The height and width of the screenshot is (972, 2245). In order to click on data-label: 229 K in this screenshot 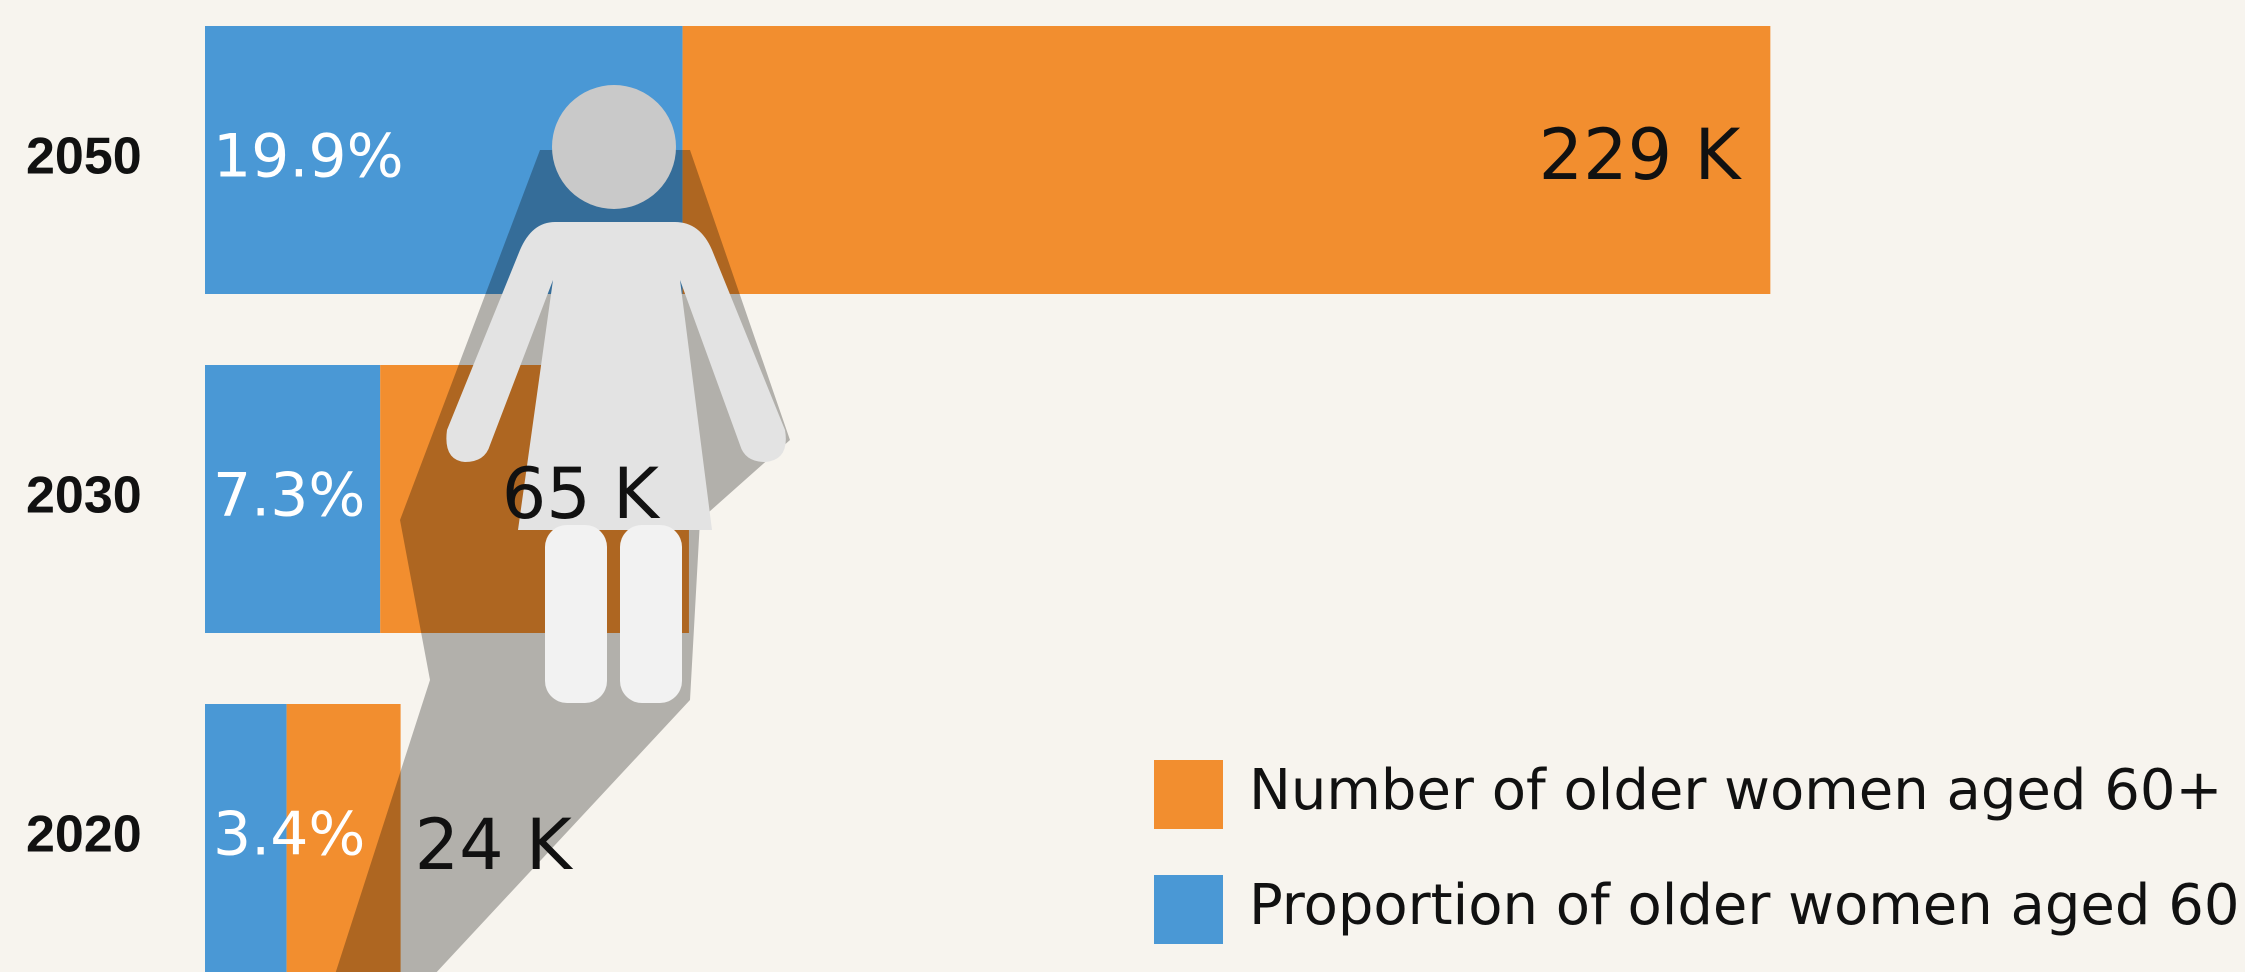, I will do `click(1641, 155)`.